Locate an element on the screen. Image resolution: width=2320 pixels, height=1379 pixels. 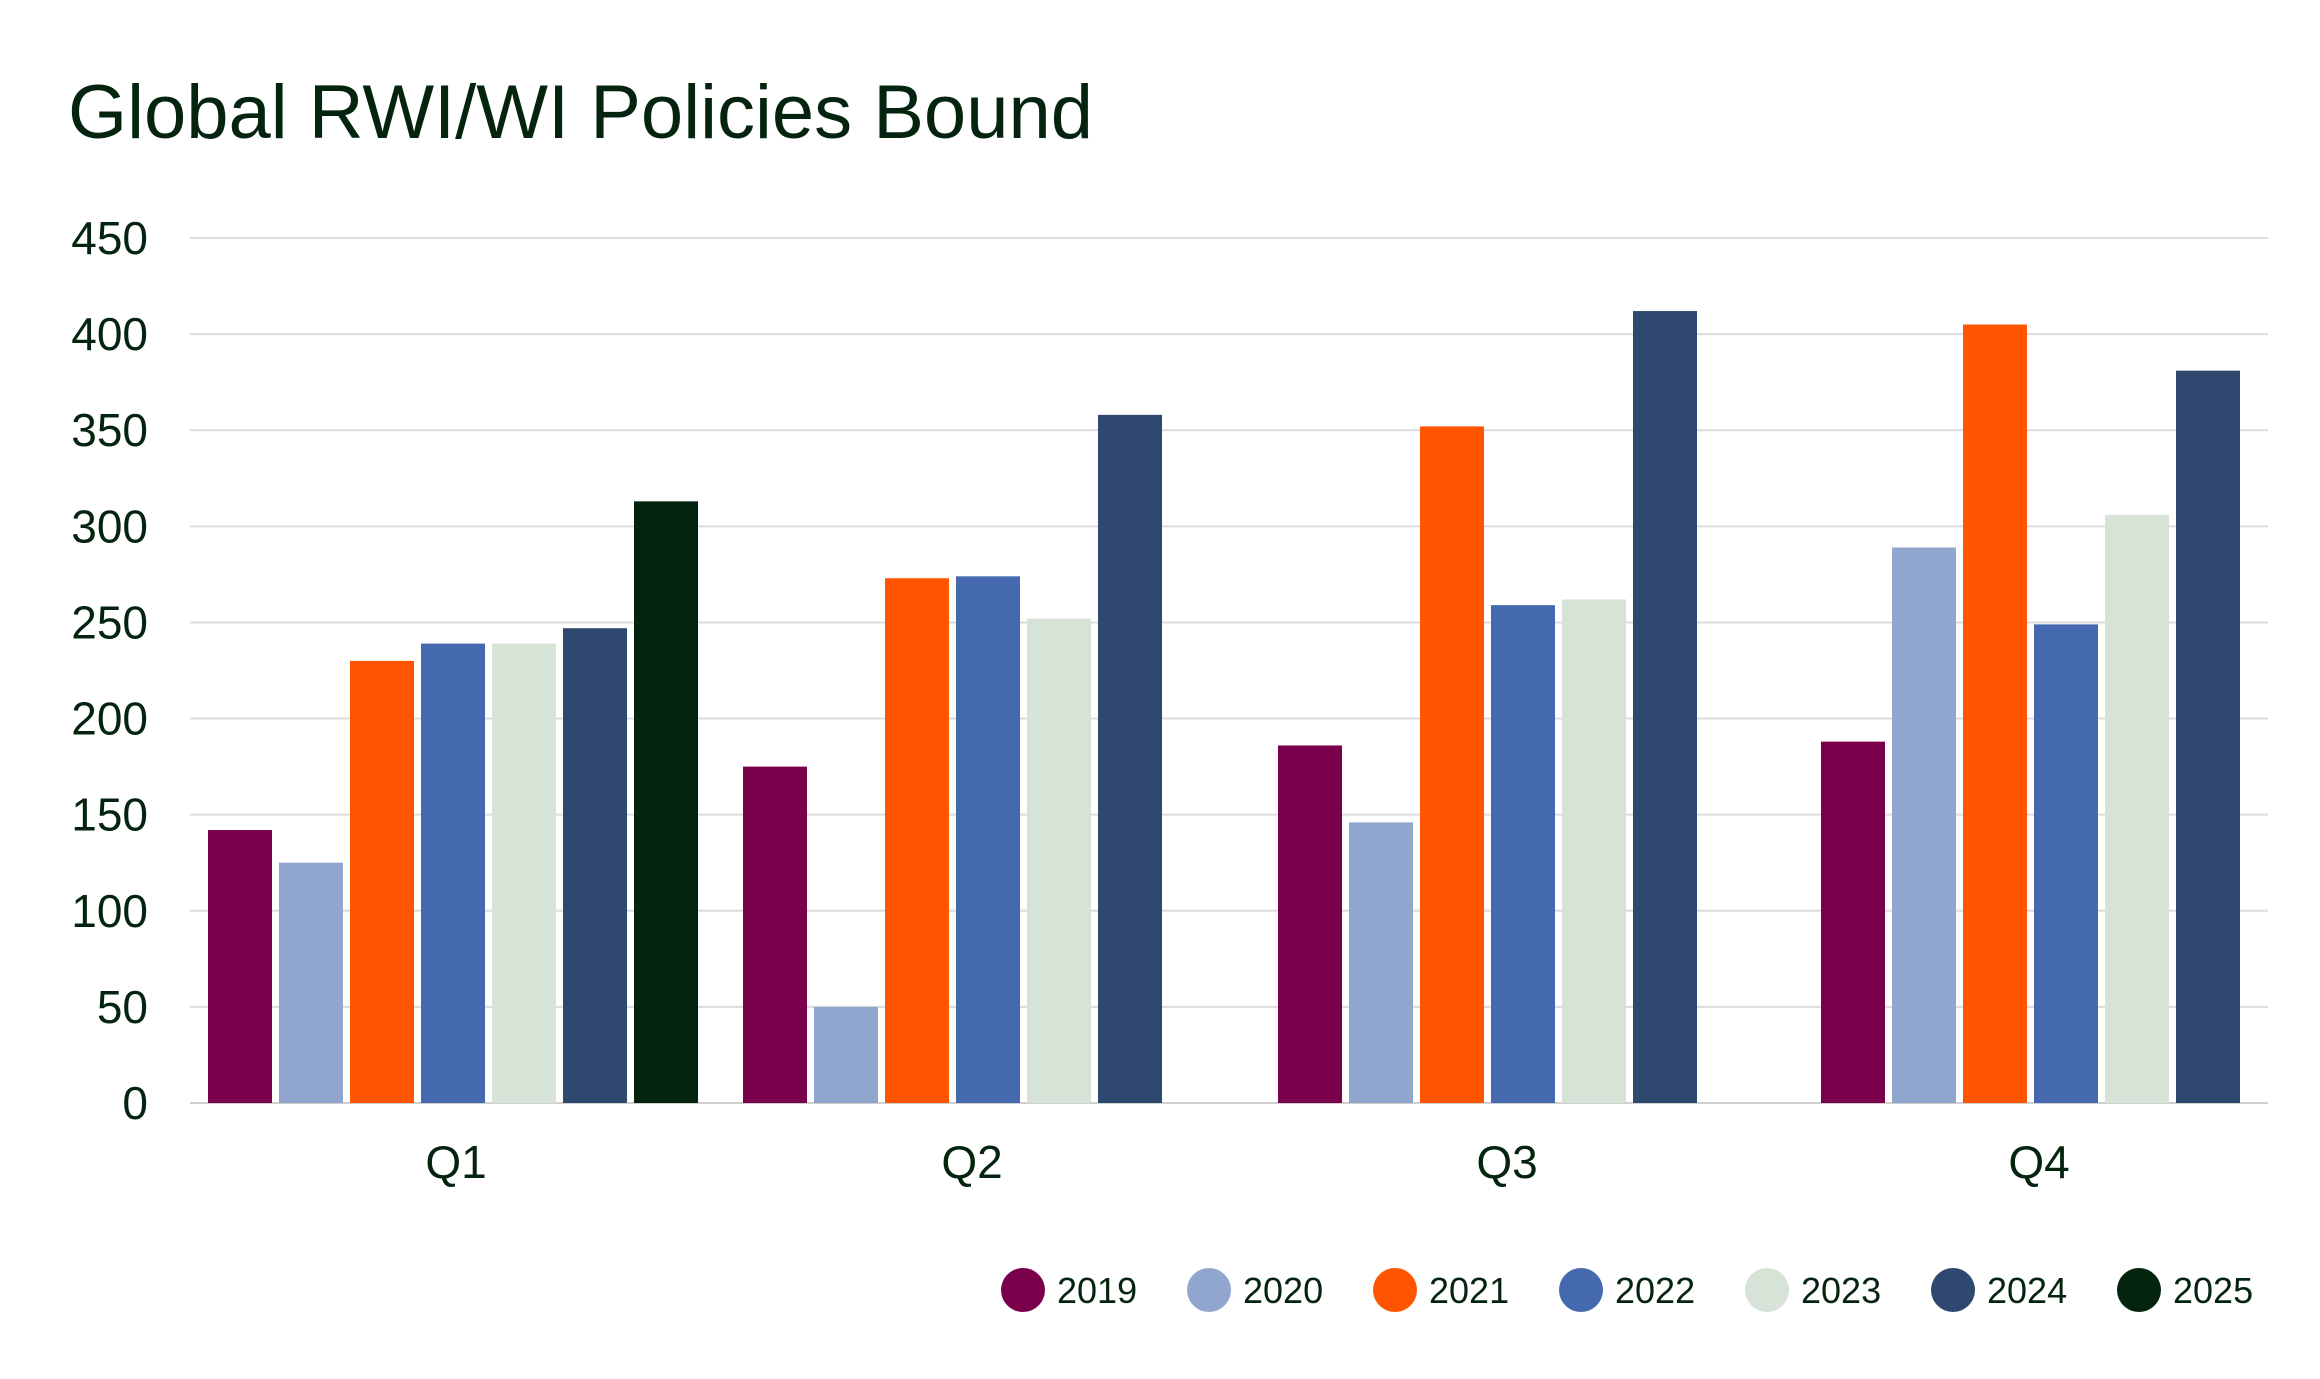
bar-2022-Q3 is located at coordinates (1523, 854).